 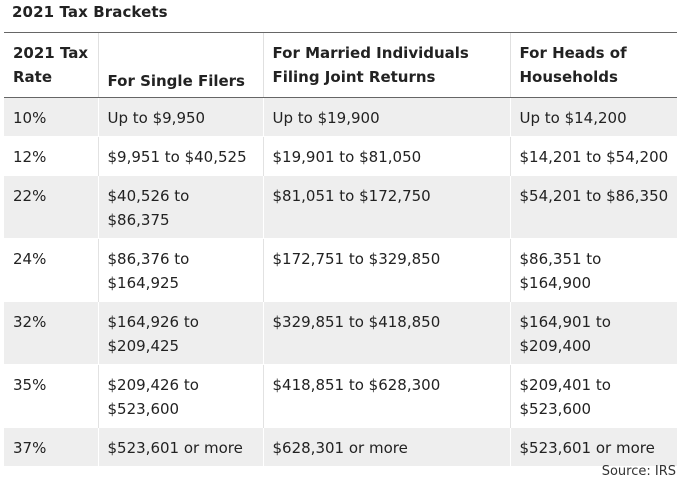 I want to click on head-cell: $209,401 to $523,600, so click(x=593, y=396).